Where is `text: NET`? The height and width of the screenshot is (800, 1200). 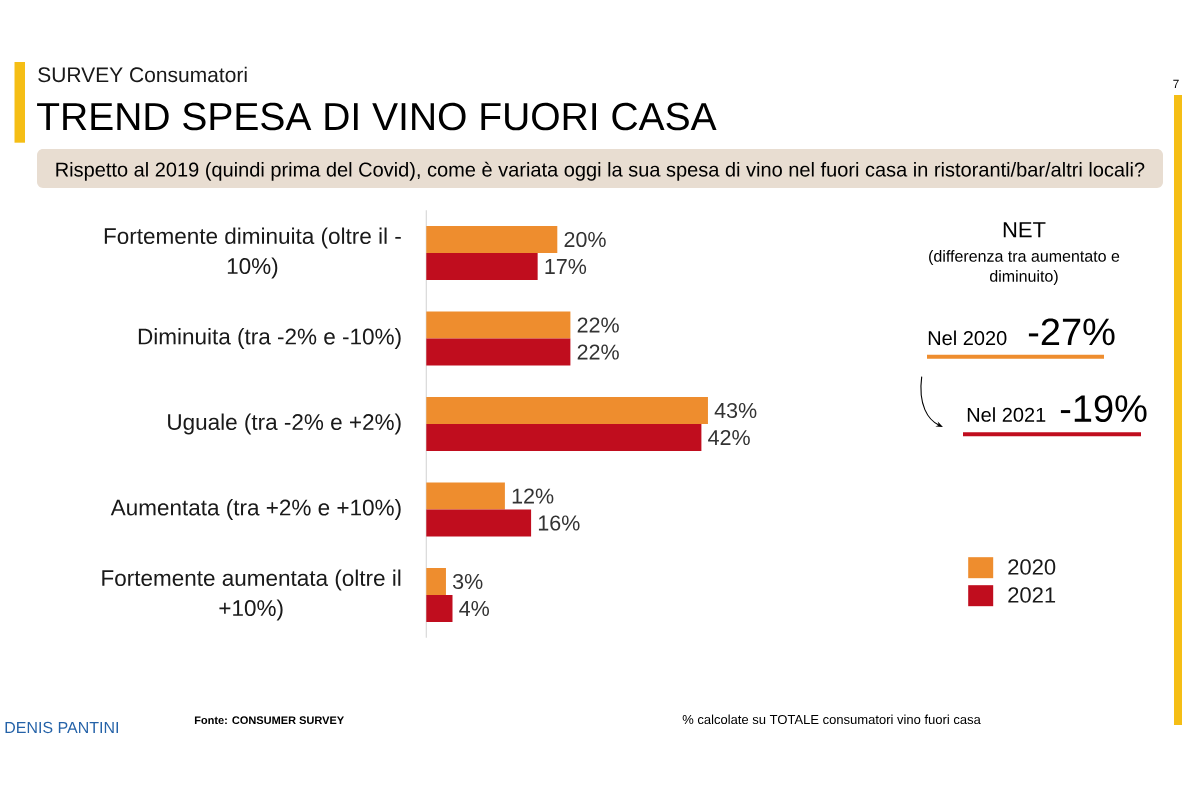
text: NET is located at coordinates (1024, 230).